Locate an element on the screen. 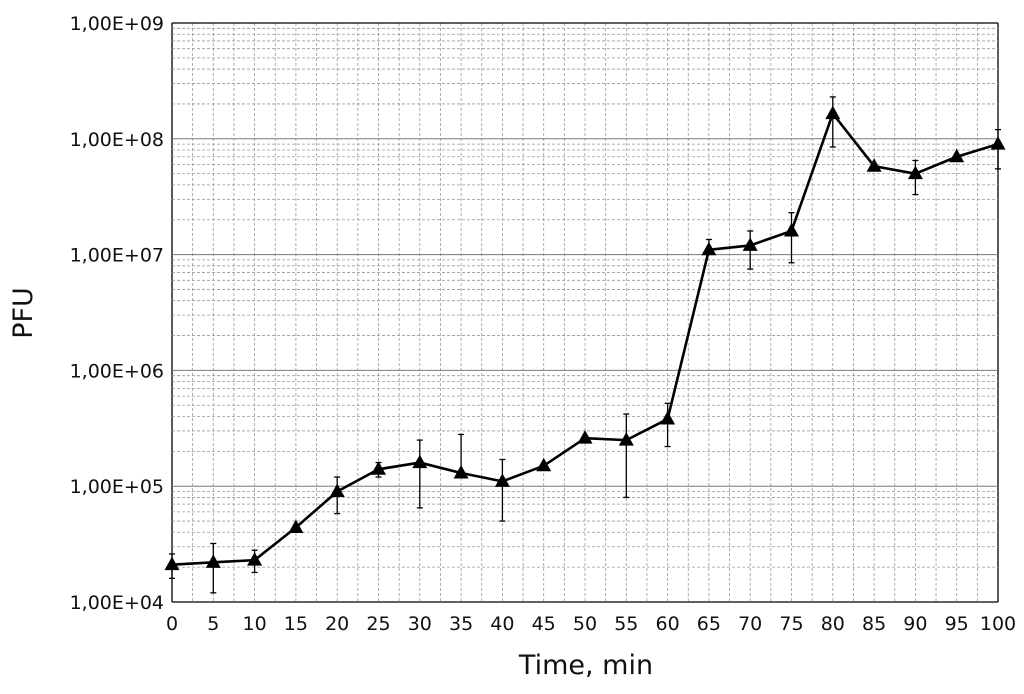 Image resolution: width=1024 pixels, height=694 pixels. x-tick-label: 15 is located at coordinates (296, 624).